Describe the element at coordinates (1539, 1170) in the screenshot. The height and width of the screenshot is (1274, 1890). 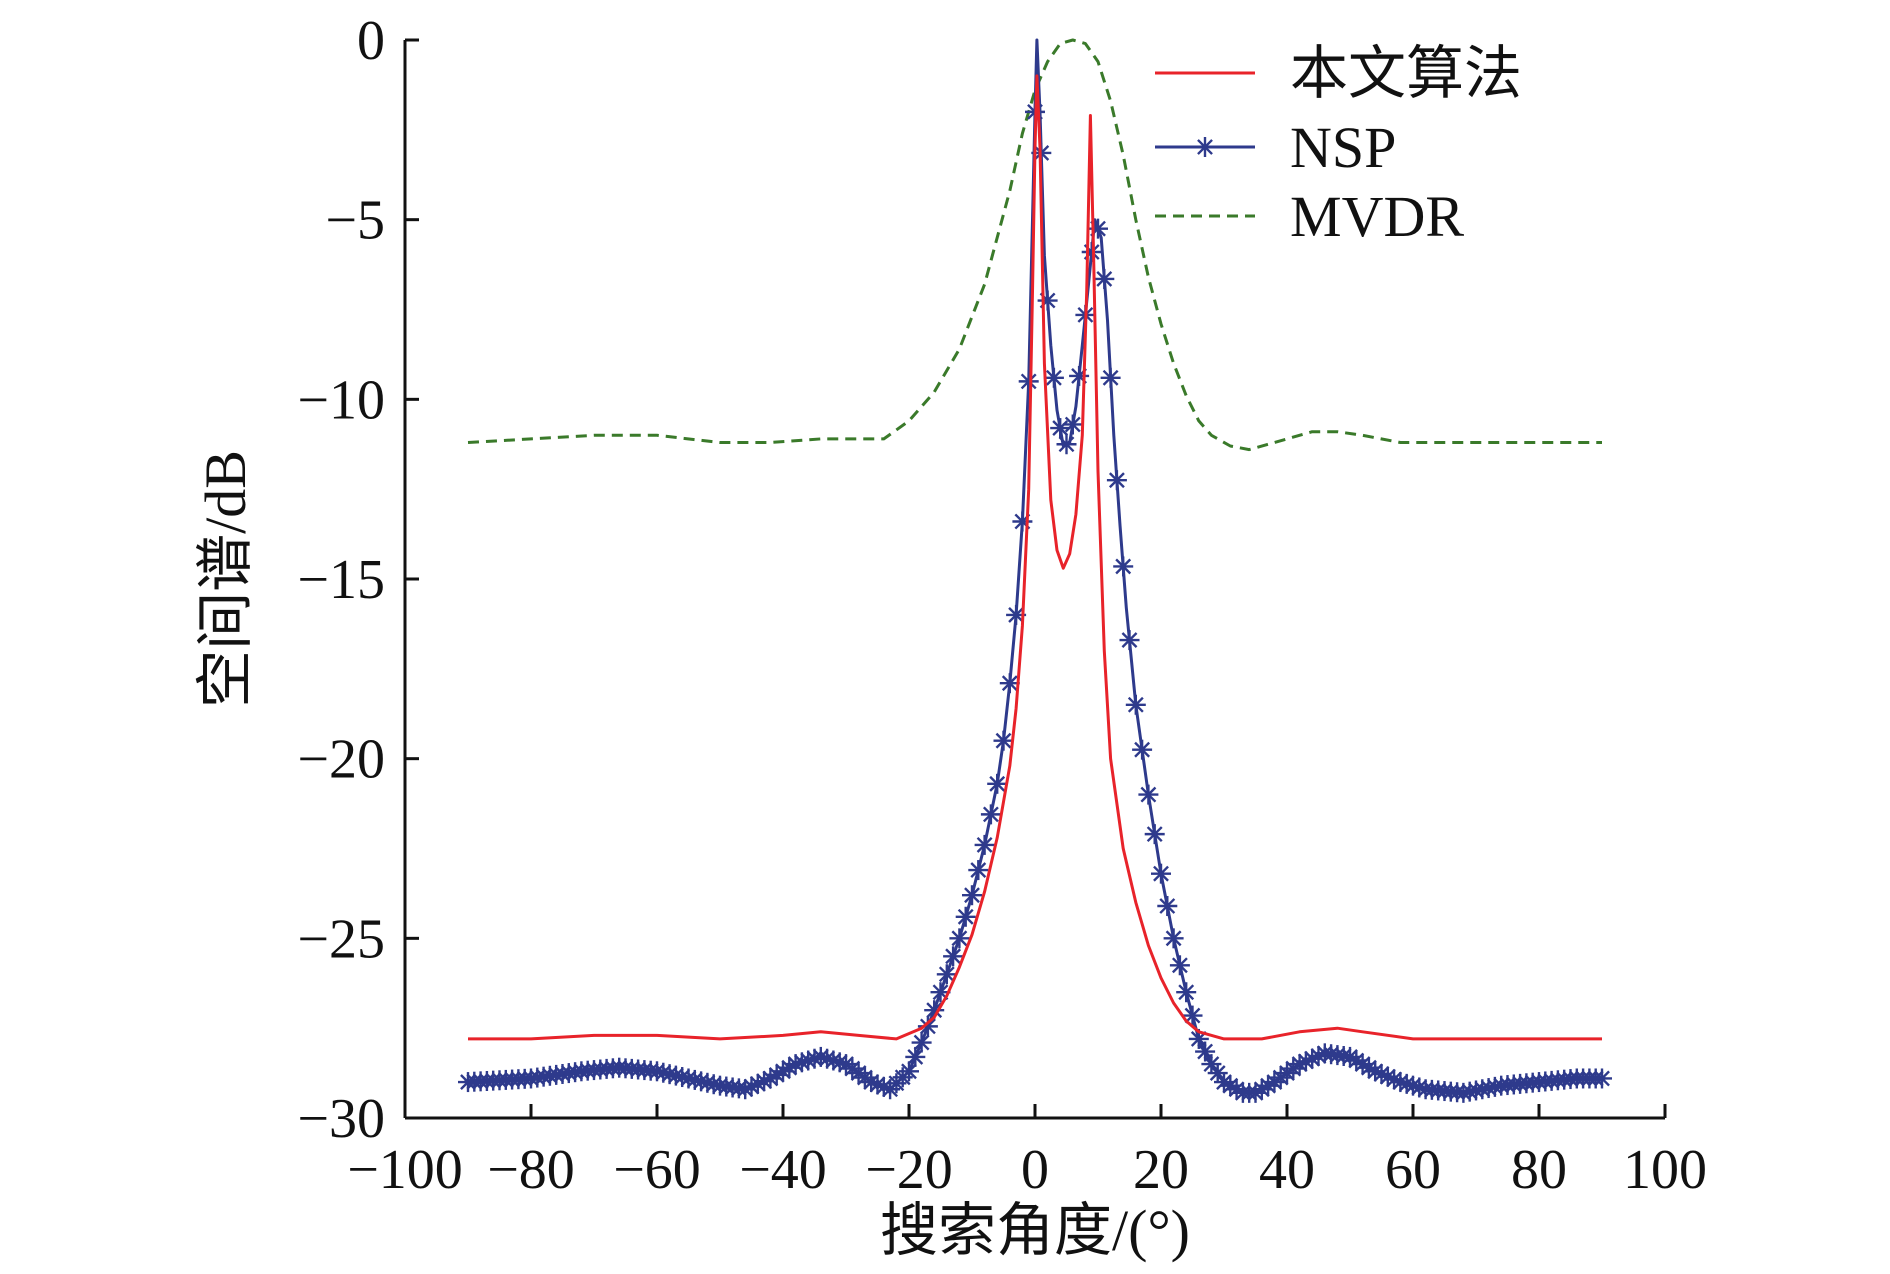
I see `x-tick-label: 80` at that location.